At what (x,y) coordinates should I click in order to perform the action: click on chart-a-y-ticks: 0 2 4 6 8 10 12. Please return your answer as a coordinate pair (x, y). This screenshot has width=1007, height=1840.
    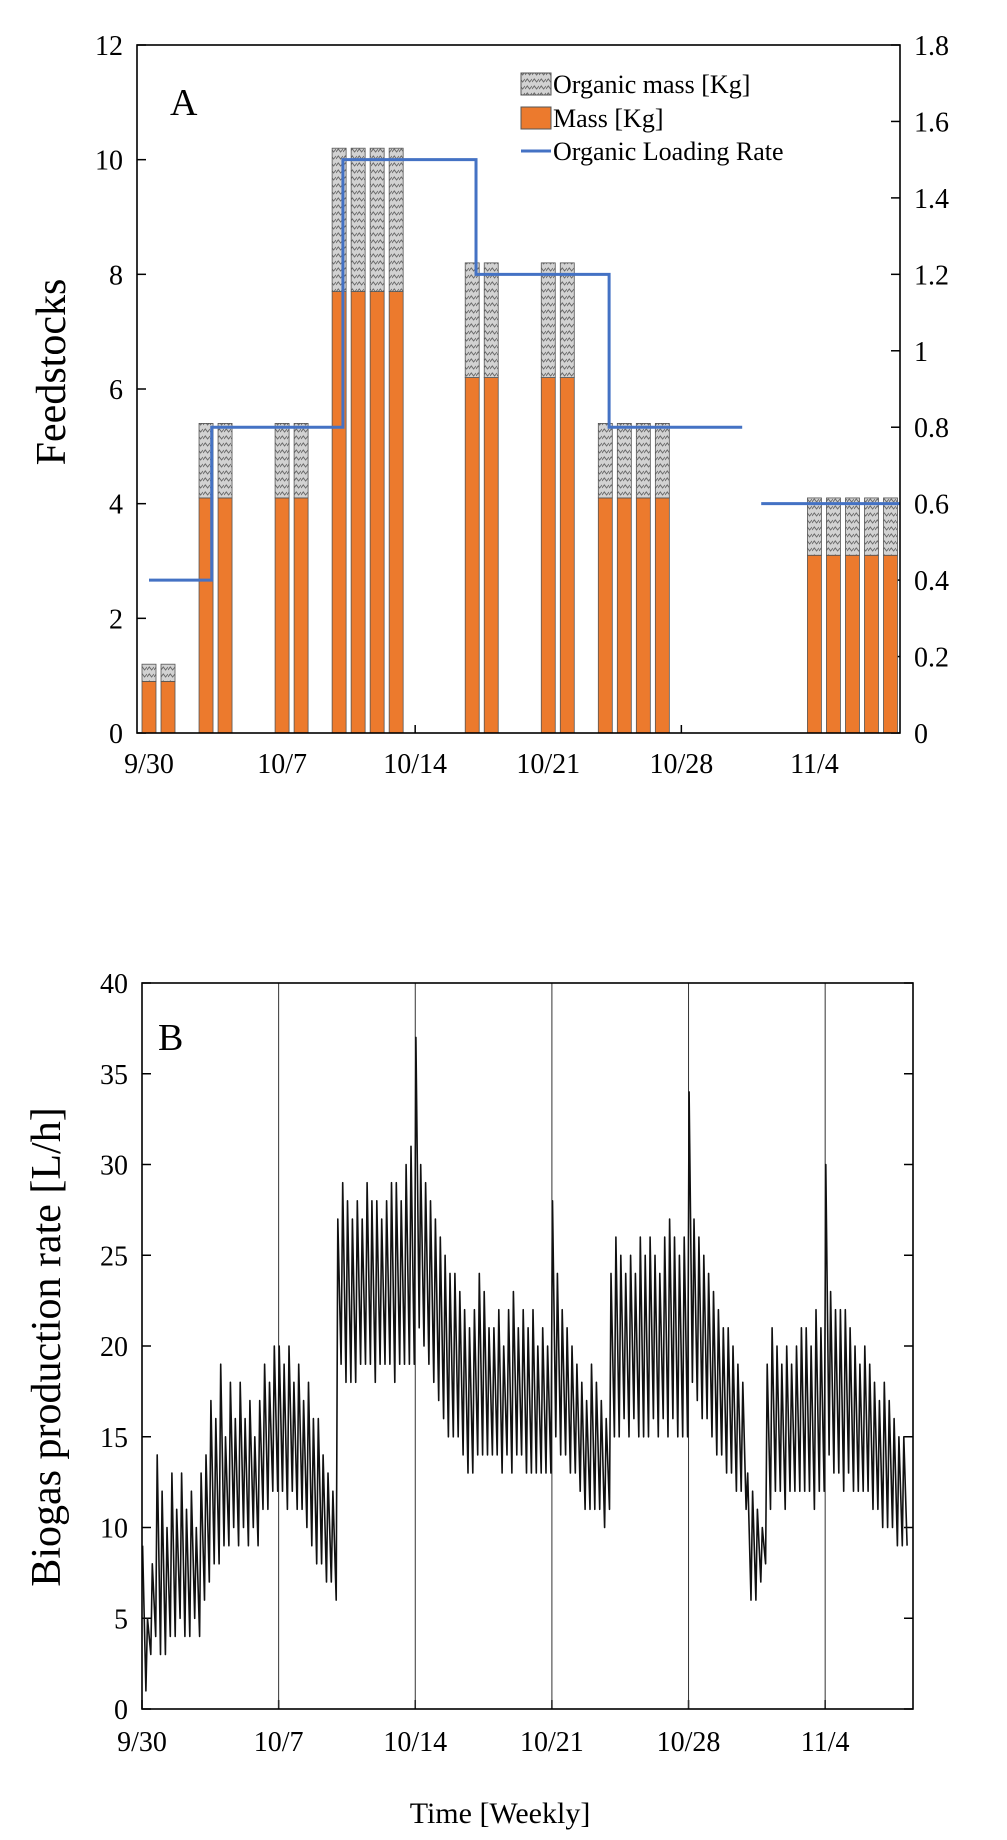
    Looking at the image, I should click on (120, 390).